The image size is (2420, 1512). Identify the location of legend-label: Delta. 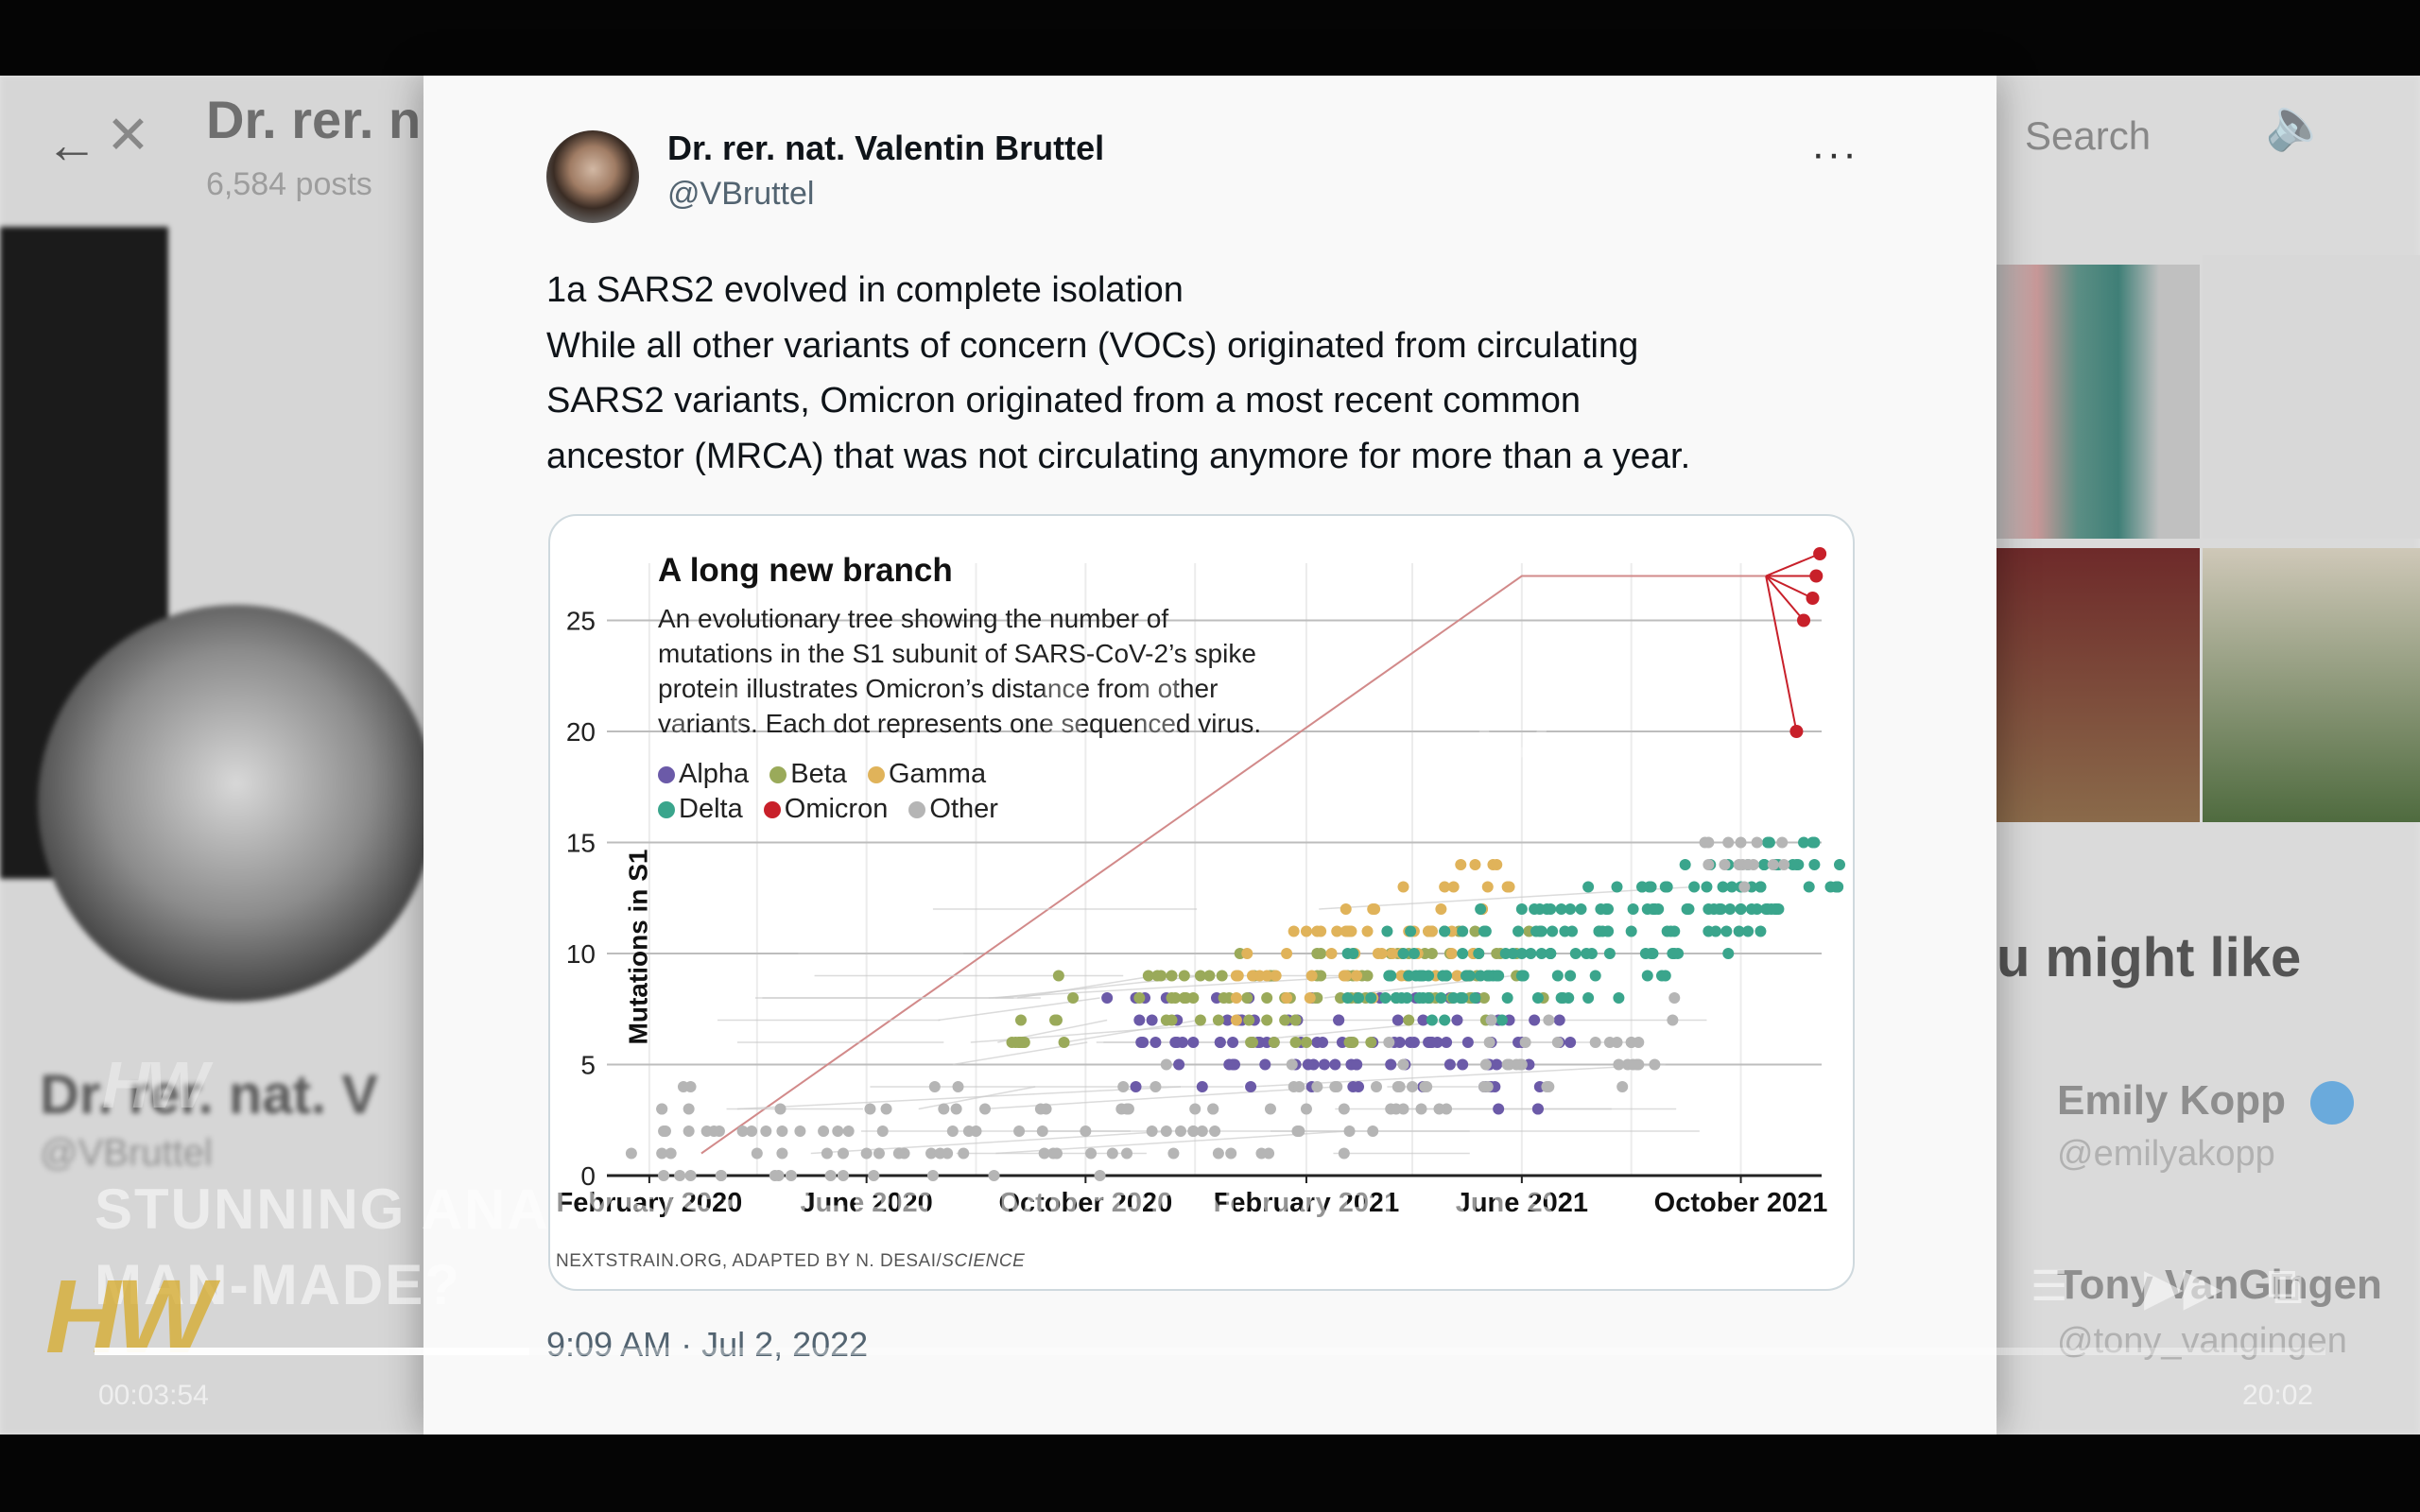
(711, 809).